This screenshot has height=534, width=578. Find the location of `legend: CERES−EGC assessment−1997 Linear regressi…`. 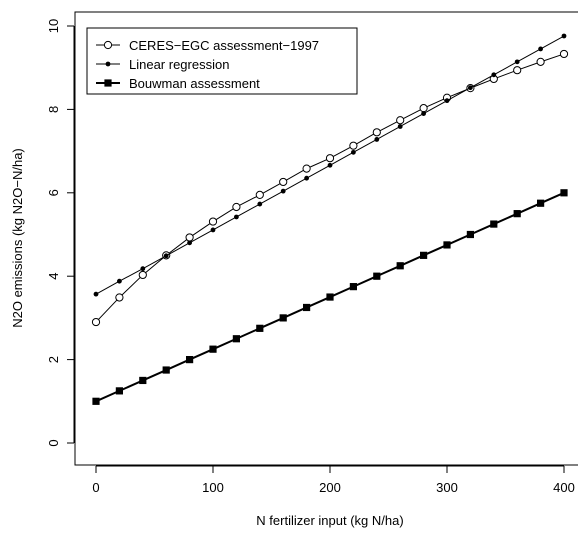

legend: CERES−EGC assessment−1997 Linear regressi… is located at coordinates (222, 61).